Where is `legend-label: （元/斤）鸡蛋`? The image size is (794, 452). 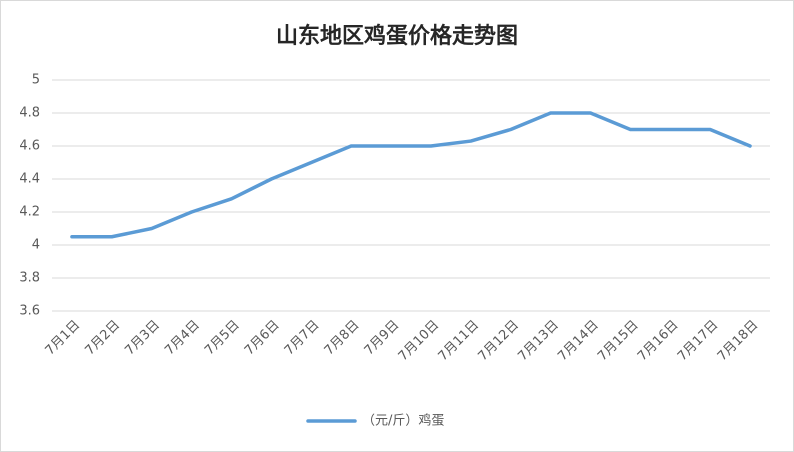 legend-label: （元/斤）鸡蛋 is located at coordinates (403, 421).